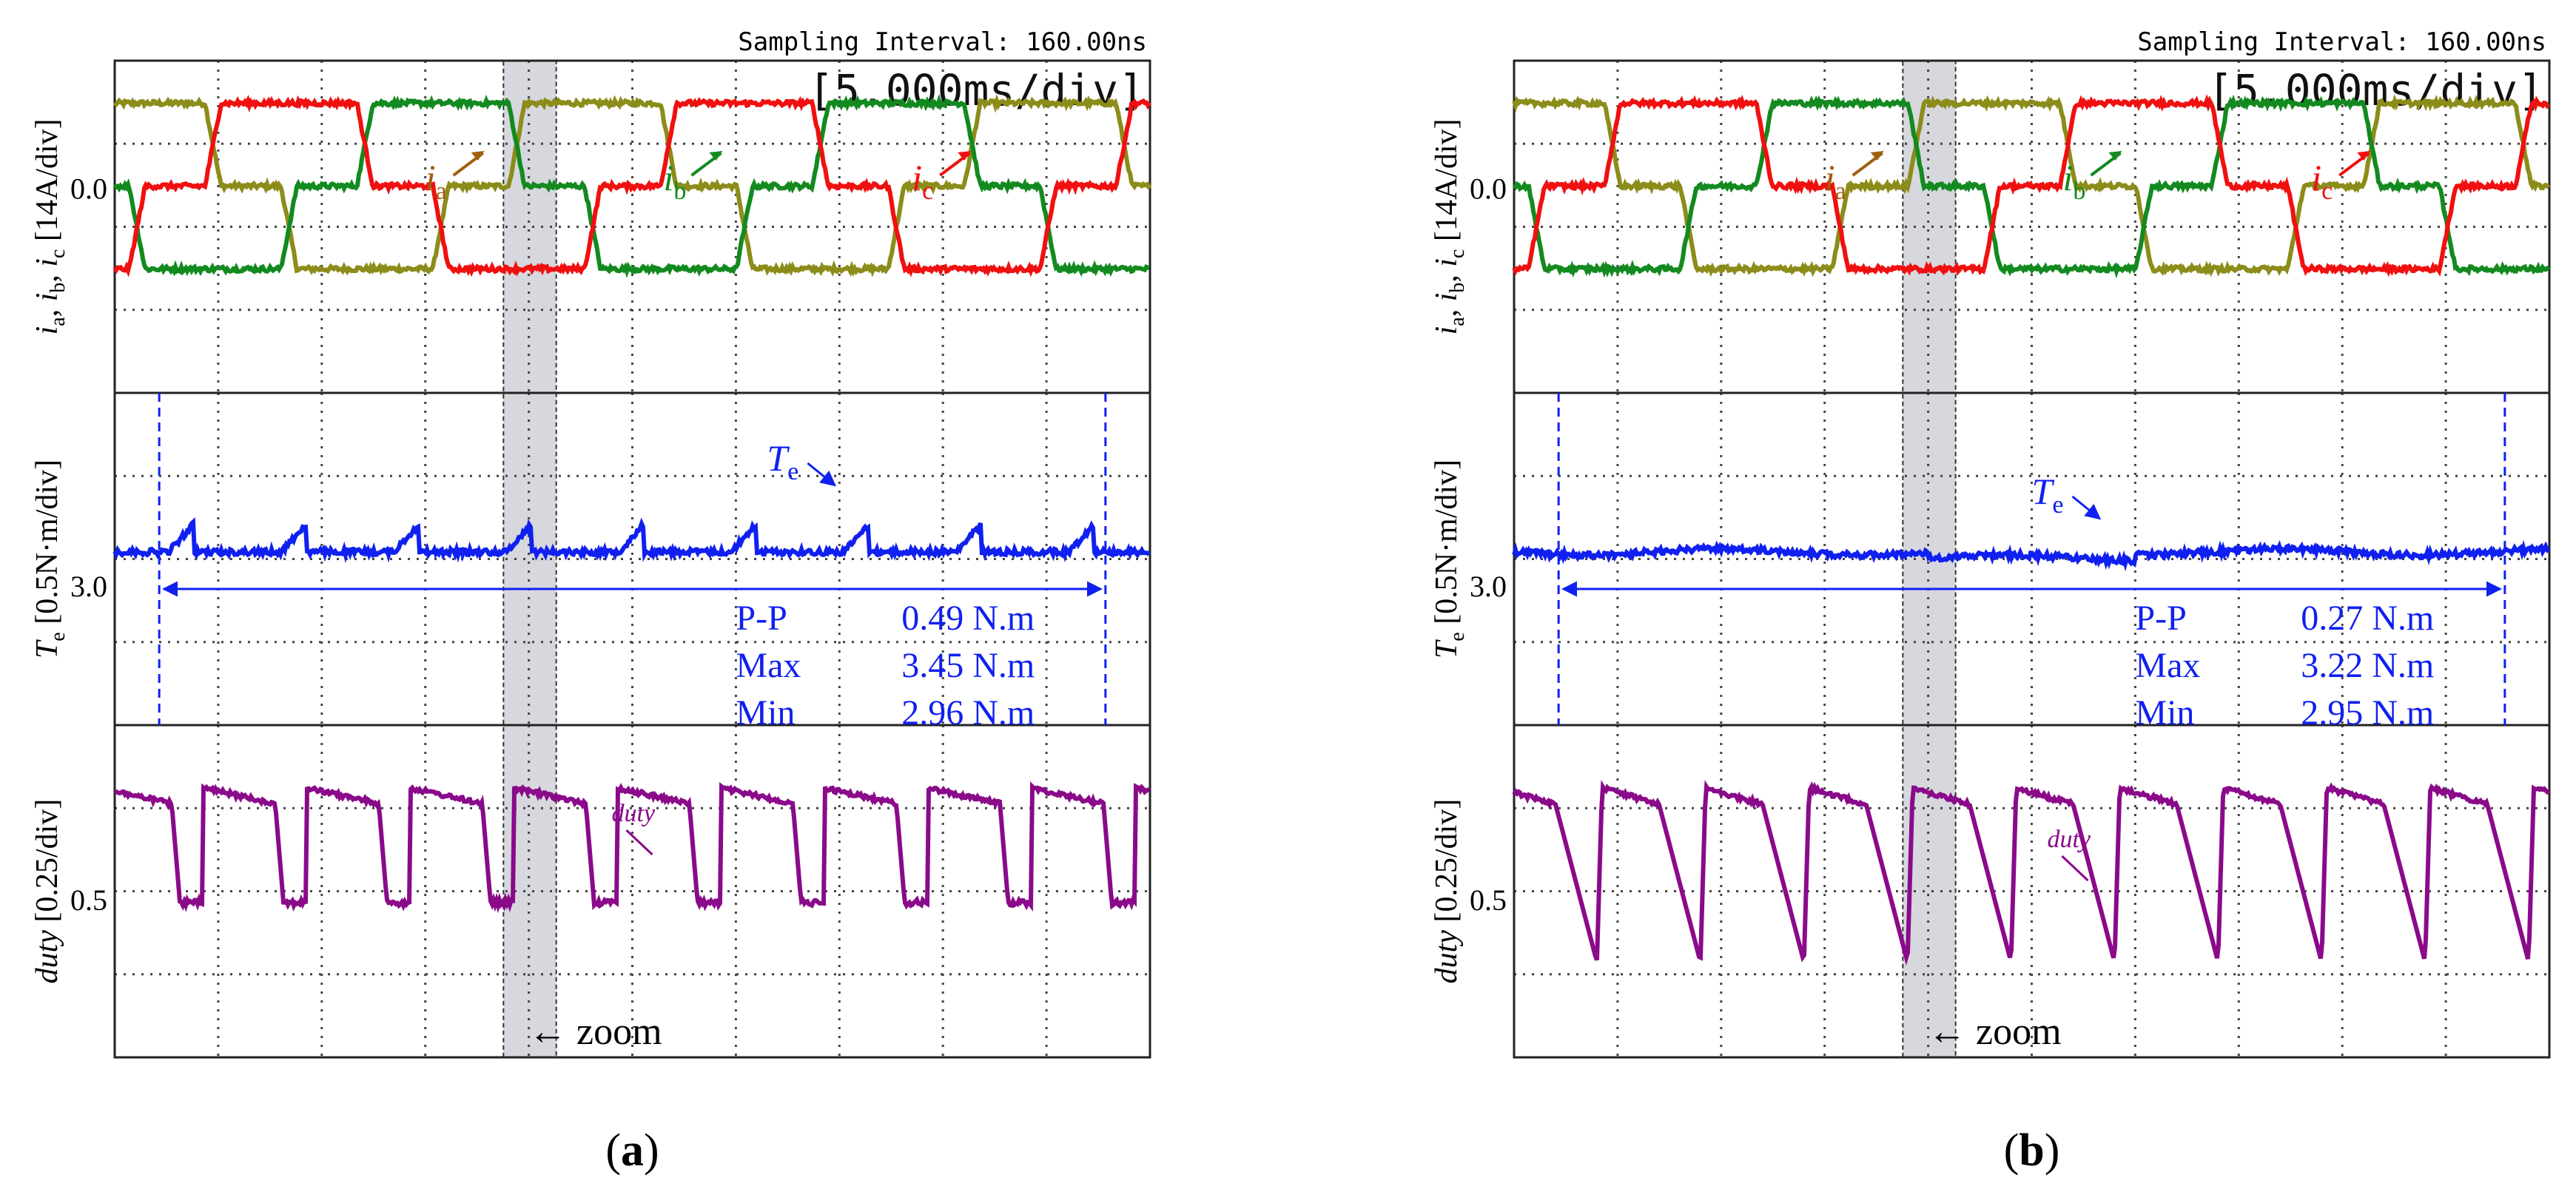 The image size is (2576, 1192). Describe the element at coordinates (2375, 90) in the screenshot. I see `timebase-label: [5.000ms/div]` at that location.